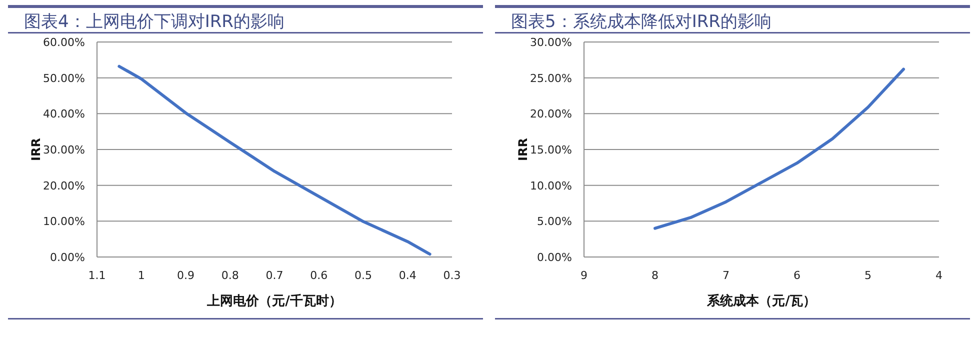 The image size is (974, 346). Describe the element at coordinates (64, 114) in the screenshot. I see `y-tick-label: 40.00%` at that location.